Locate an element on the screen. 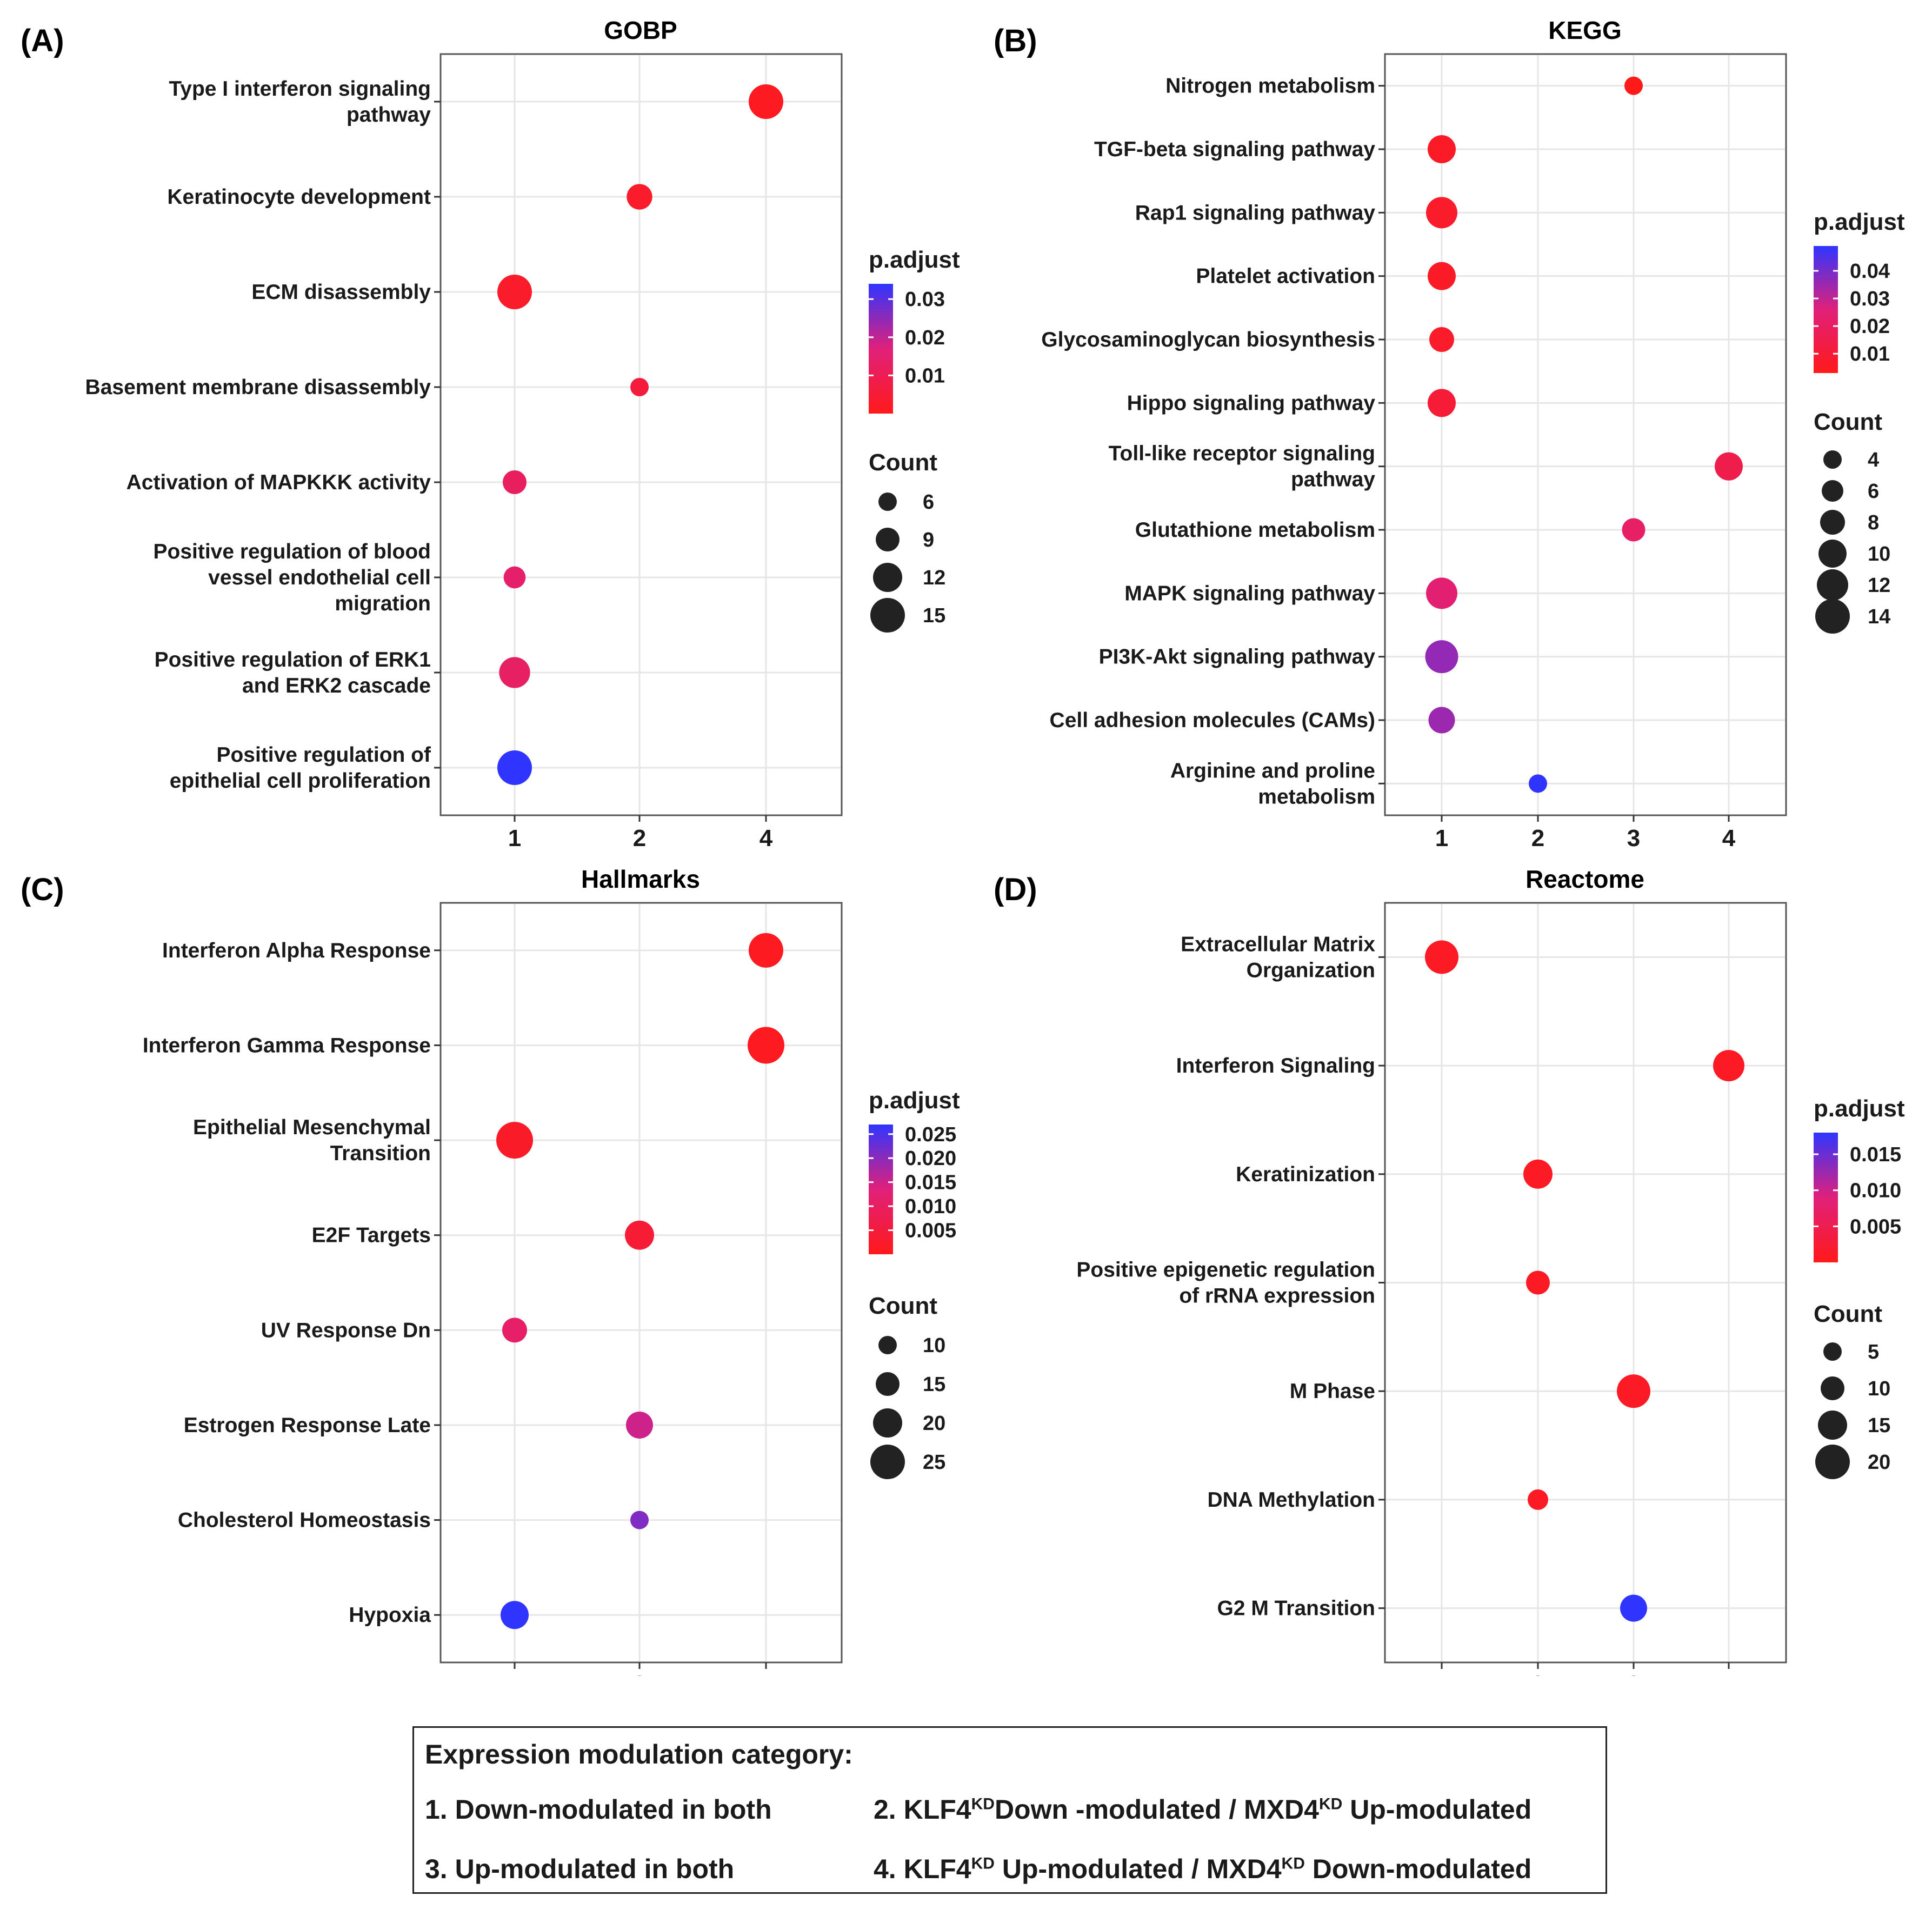 This screenshot has height=1916, width=1932. size-legend-label: 4 is located at coordinates (1873, 460).